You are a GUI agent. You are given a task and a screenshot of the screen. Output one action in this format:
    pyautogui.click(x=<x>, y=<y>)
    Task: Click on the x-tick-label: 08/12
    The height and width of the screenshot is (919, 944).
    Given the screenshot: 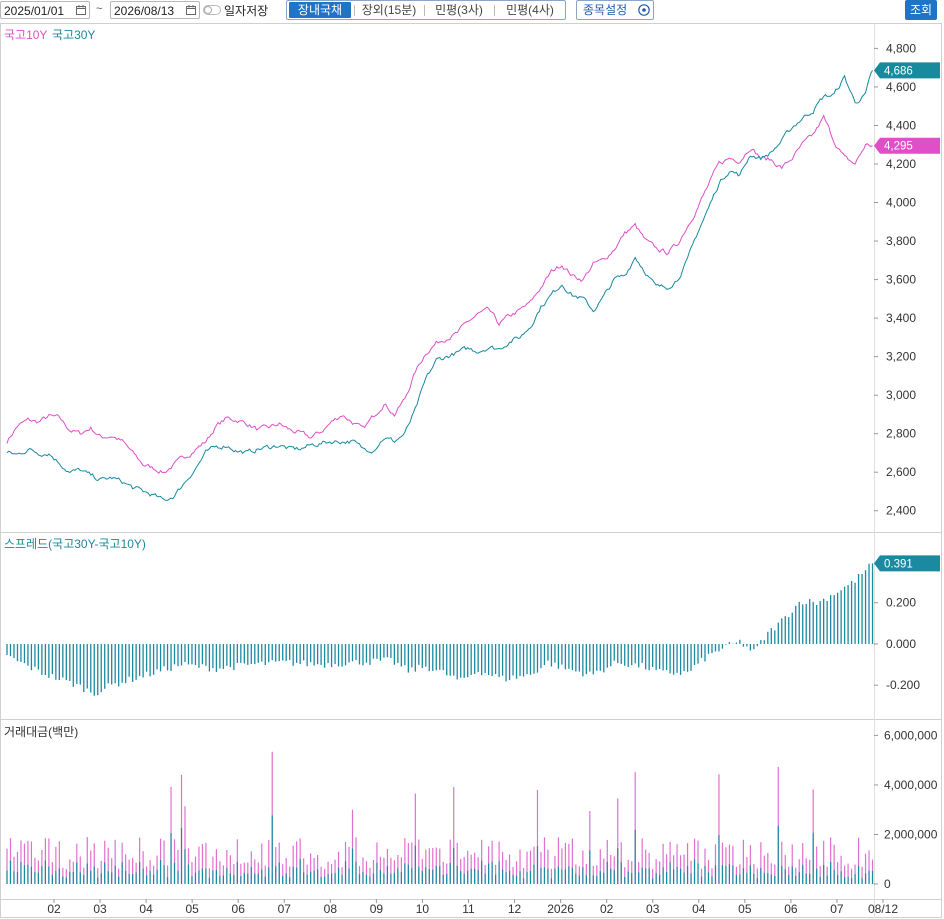 What is the action you would take?
    pyautogui.click(x=883, y=909)
    